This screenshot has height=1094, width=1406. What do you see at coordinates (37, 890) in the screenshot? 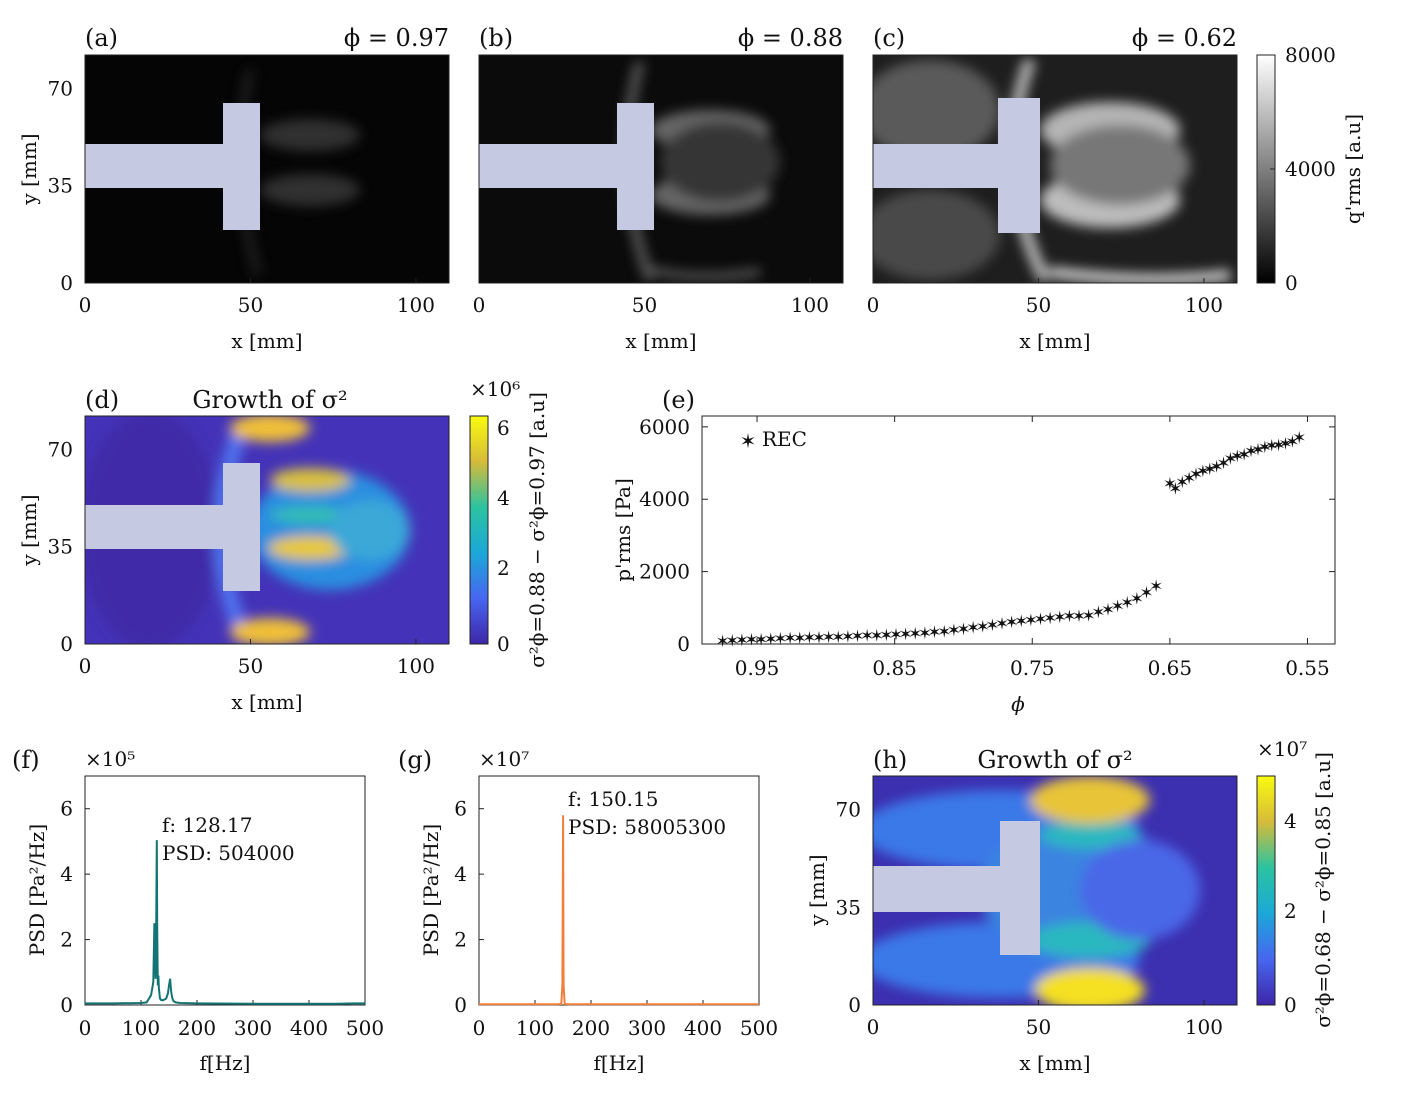
I see `ylabel-f: PSD [Pa²/Hz]` at bounding box center [37, 890].